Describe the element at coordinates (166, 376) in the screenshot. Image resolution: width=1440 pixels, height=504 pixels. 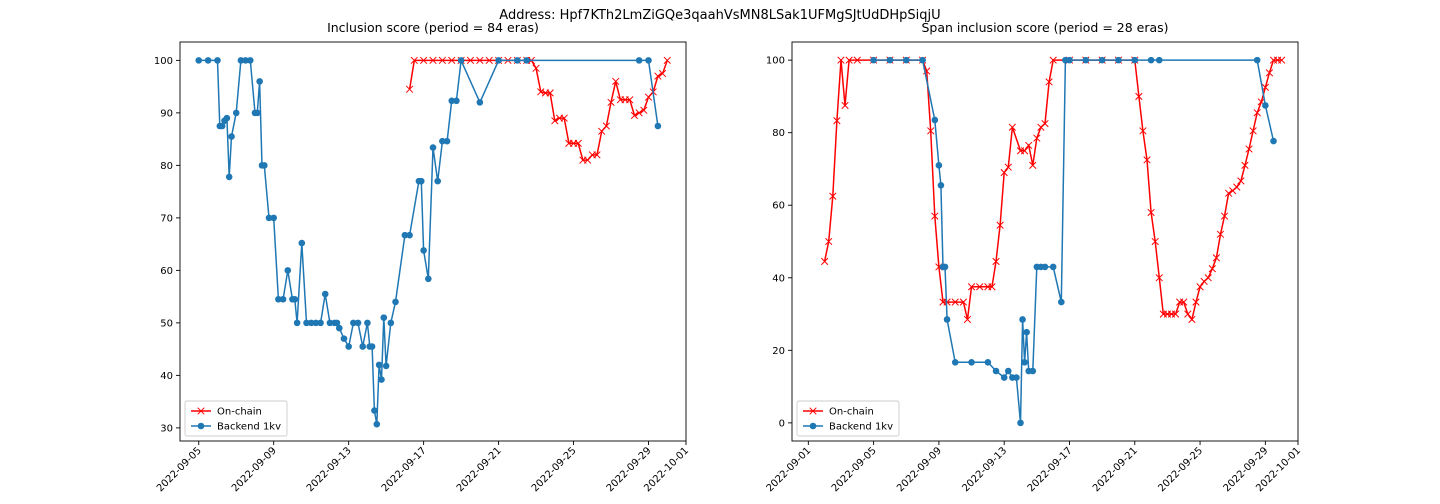
I see `y-tick-label: 40` at that location.